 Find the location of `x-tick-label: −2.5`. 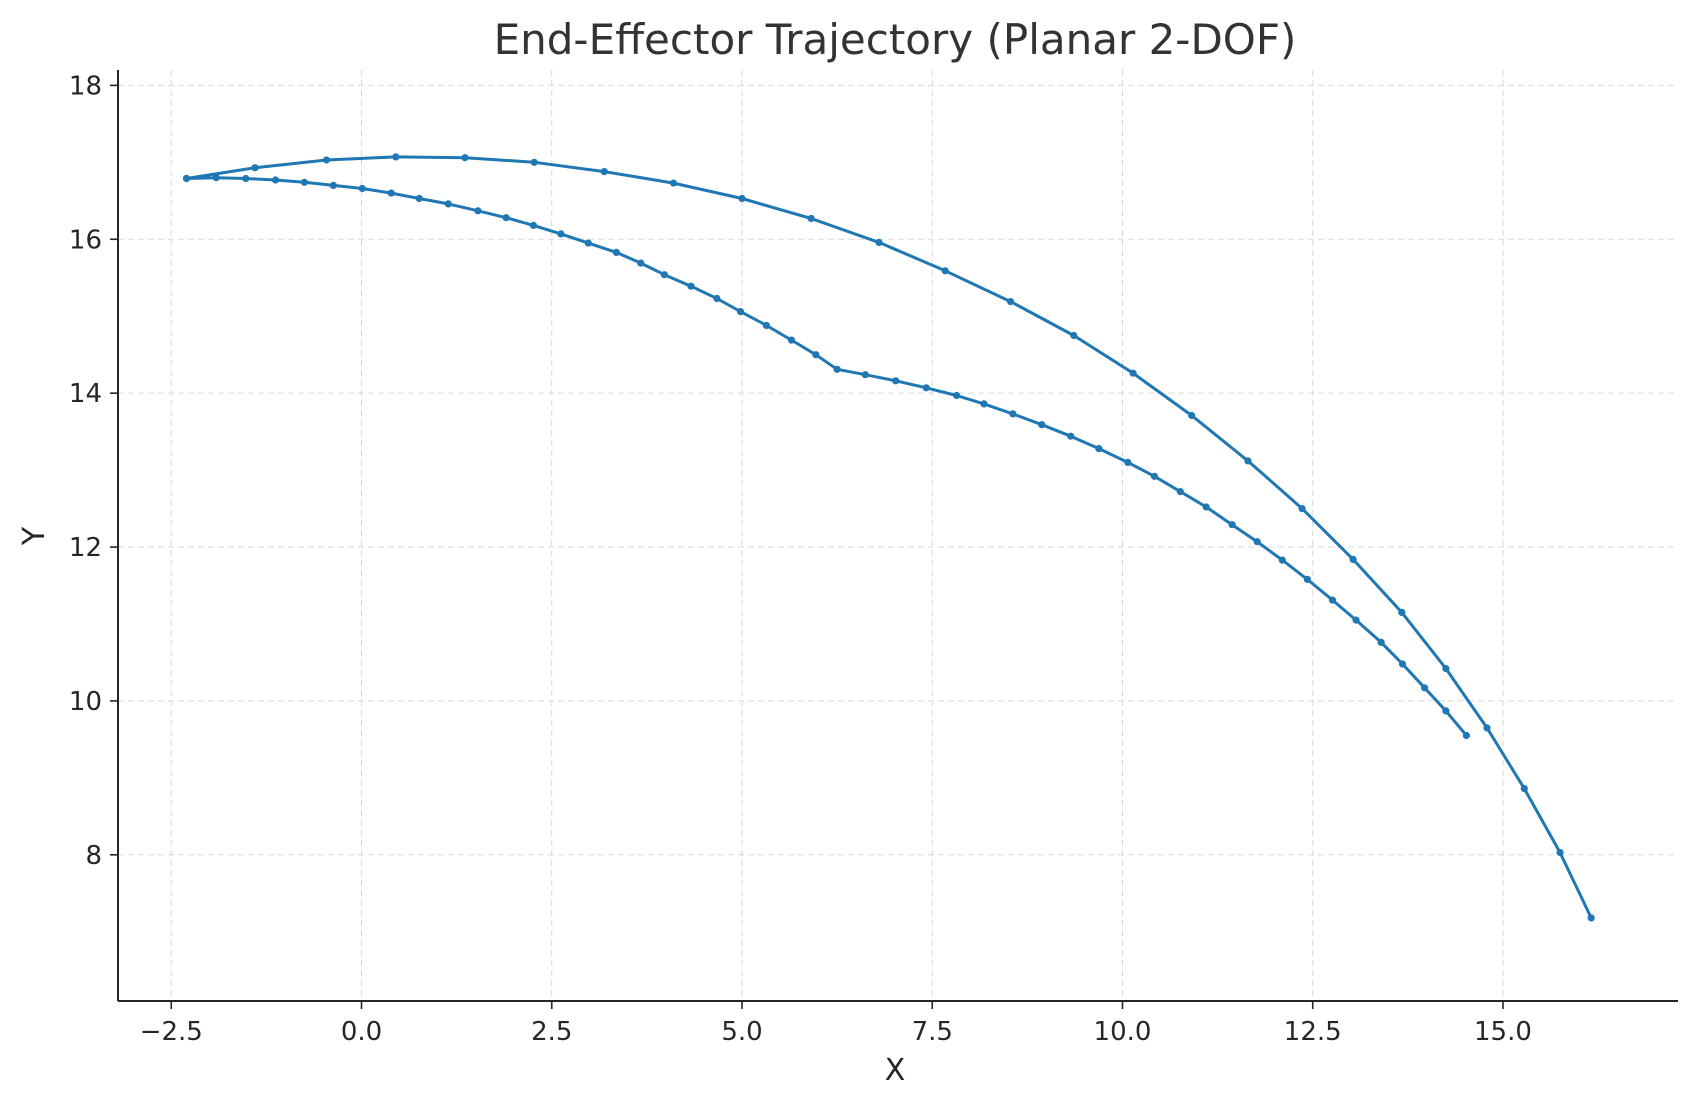

x-tick-label: −2.5 is located at coordinates (171, 1032).